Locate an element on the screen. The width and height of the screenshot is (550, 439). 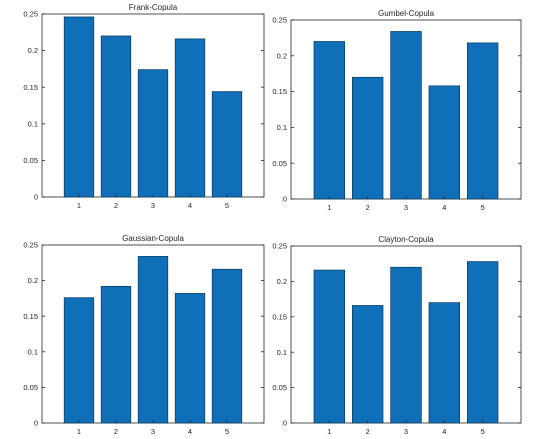
chart-title: Frank-Copula is located at coordinates (153, 7).